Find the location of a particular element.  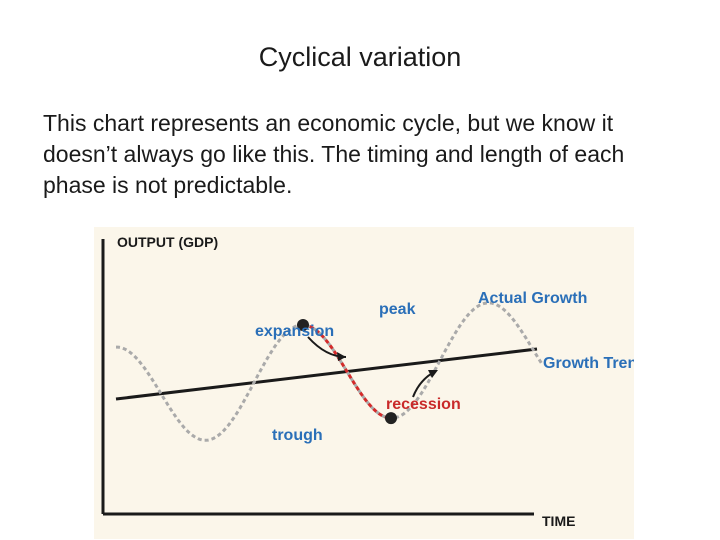

peak-label: peak is located at coordinates (397, 309).